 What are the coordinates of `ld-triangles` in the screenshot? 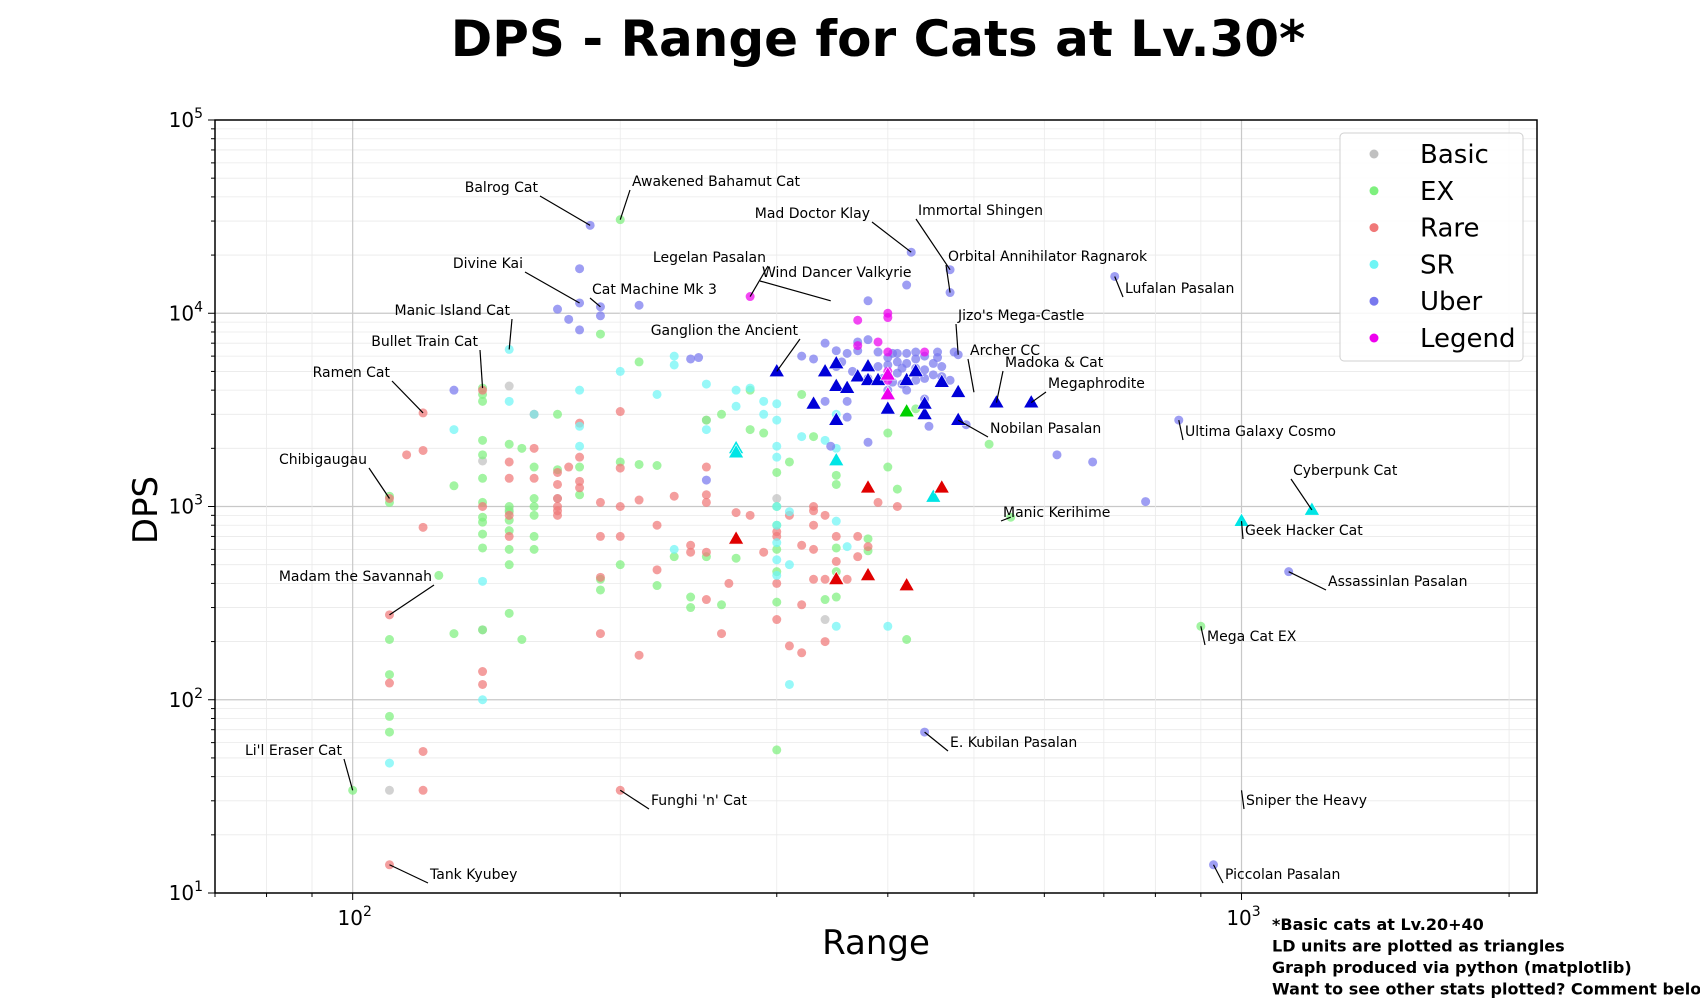 It's located at (1024, 473).